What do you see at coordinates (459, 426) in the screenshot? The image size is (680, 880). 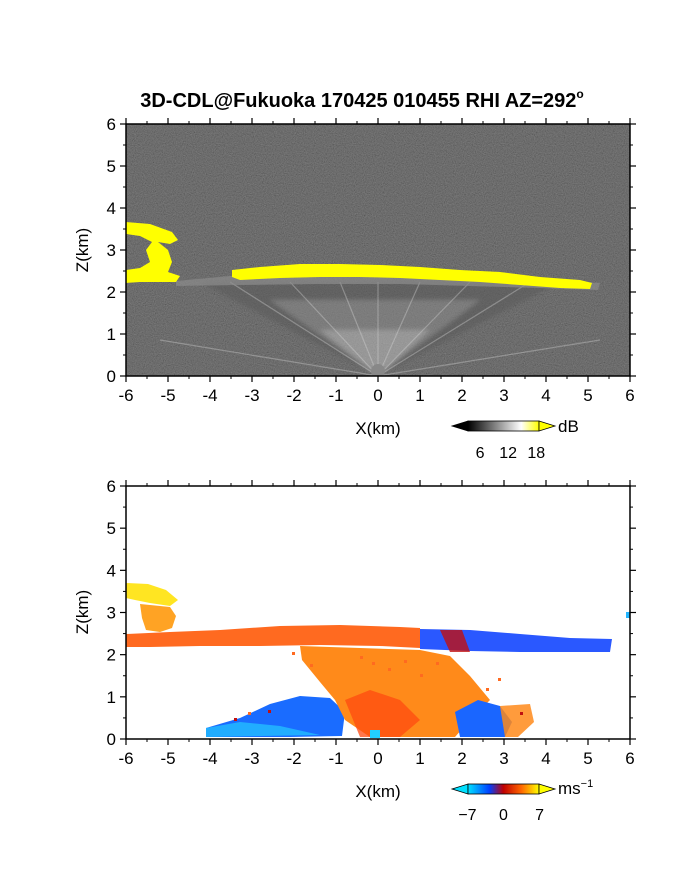 I see `intensity-colorbar-low-arrow` at bounding box center [459, 426].